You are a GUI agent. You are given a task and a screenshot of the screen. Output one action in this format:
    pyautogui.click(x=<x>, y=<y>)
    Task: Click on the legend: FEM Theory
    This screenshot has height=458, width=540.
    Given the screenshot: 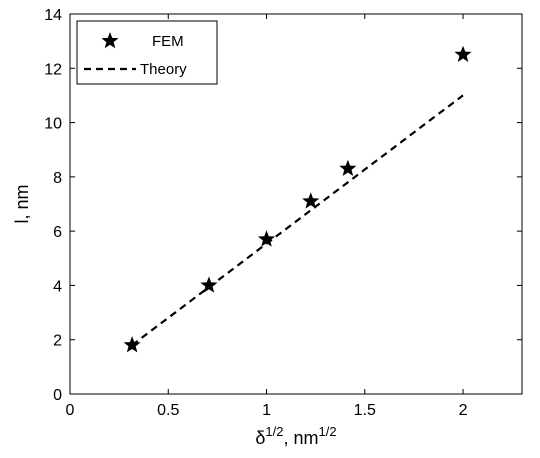 What is the action you would take?
    pyautogui.click(x=147, y=52)
    